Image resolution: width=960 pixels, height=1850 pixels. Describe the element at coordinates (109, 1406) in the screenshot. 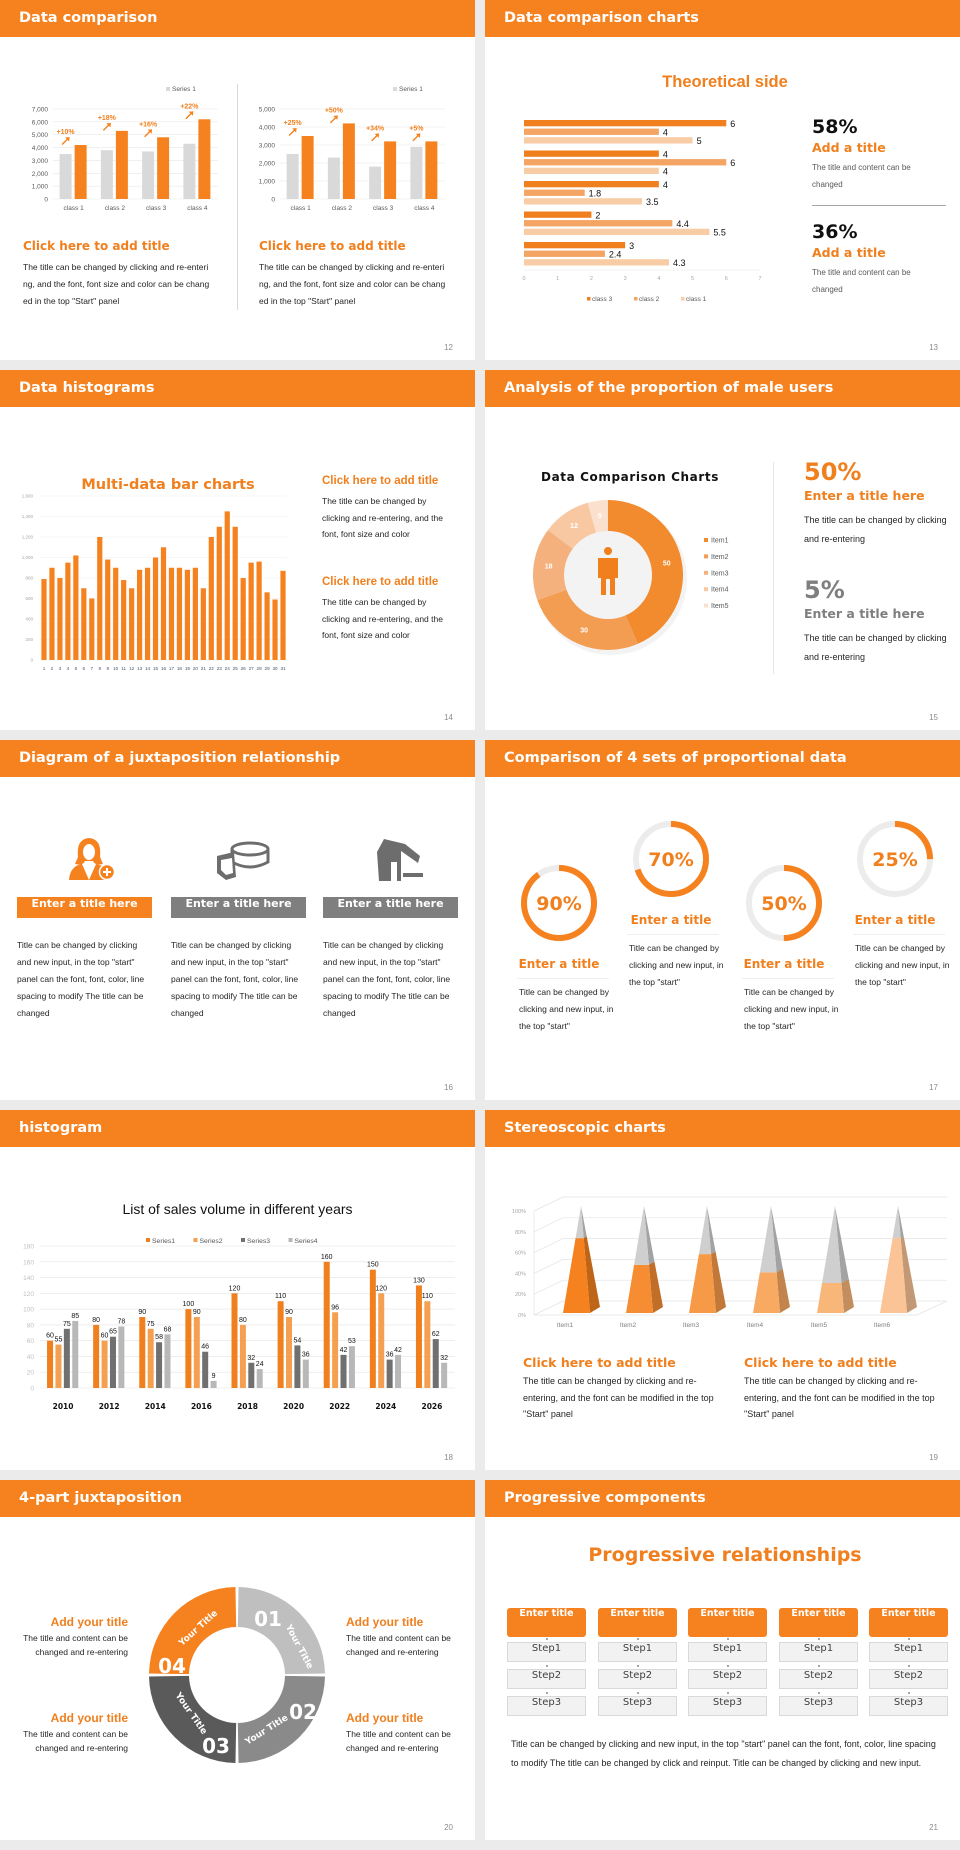

I see `x-tick-label: 2012` at that location.